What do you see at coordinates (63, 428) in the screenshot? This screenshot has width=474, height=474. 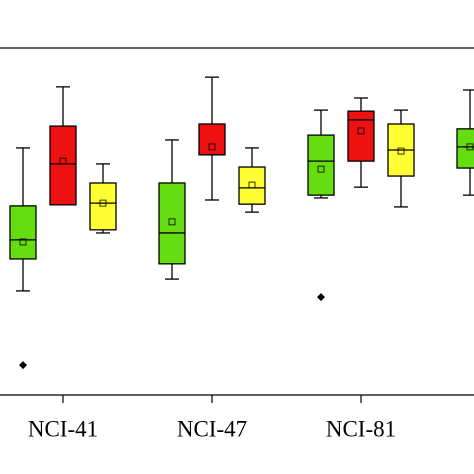 I see `x-tick-label: NCI-41` at bounding box center [63, 428].